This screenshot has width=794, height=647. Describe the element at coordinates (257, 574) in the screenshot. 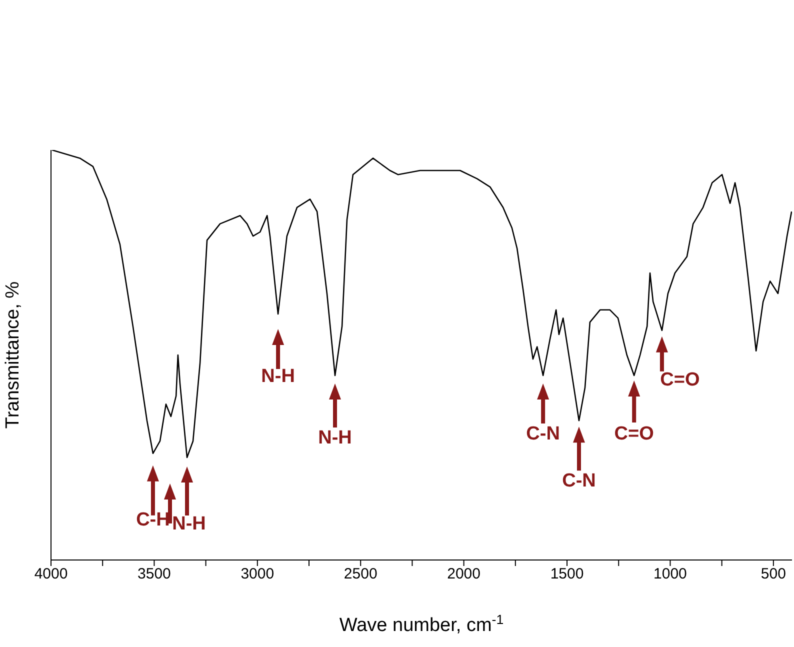

I see `x-tick-label: 3000` at that location.